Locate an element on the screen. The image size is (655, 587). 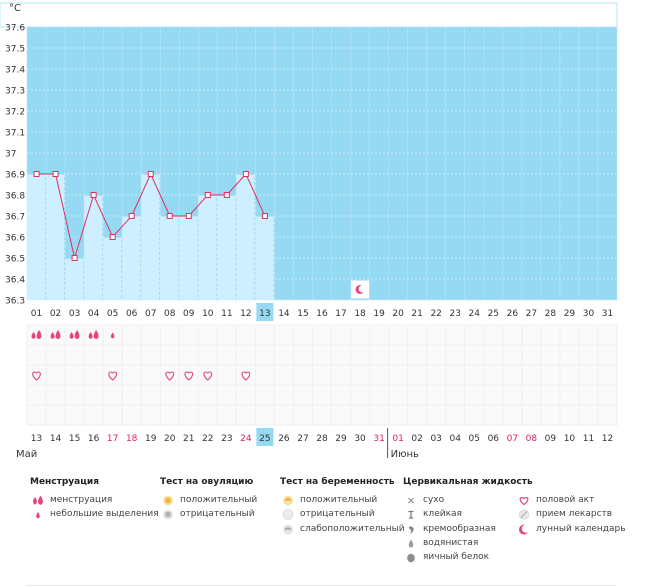
calendar-date-label: 17 is located at coordinates (112, 439).